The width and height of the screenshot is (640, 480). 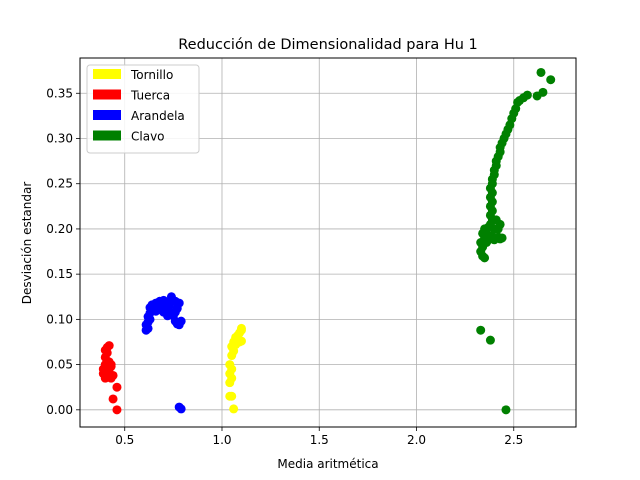 I want to click on y-tick-label: 0.30, so click(x=59, y=138).